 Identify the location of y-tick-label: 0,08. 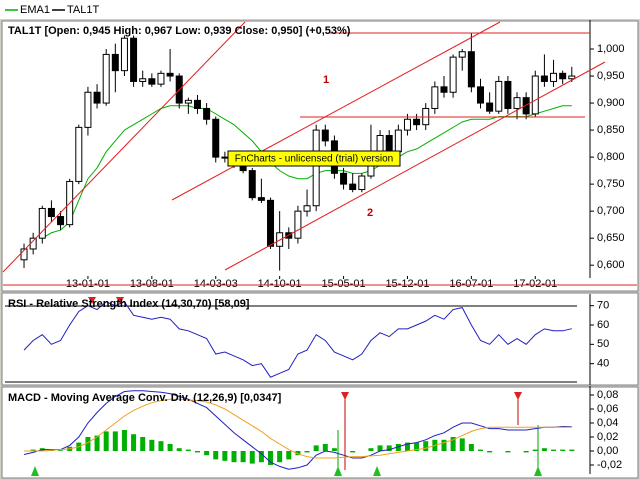
(607, 395).